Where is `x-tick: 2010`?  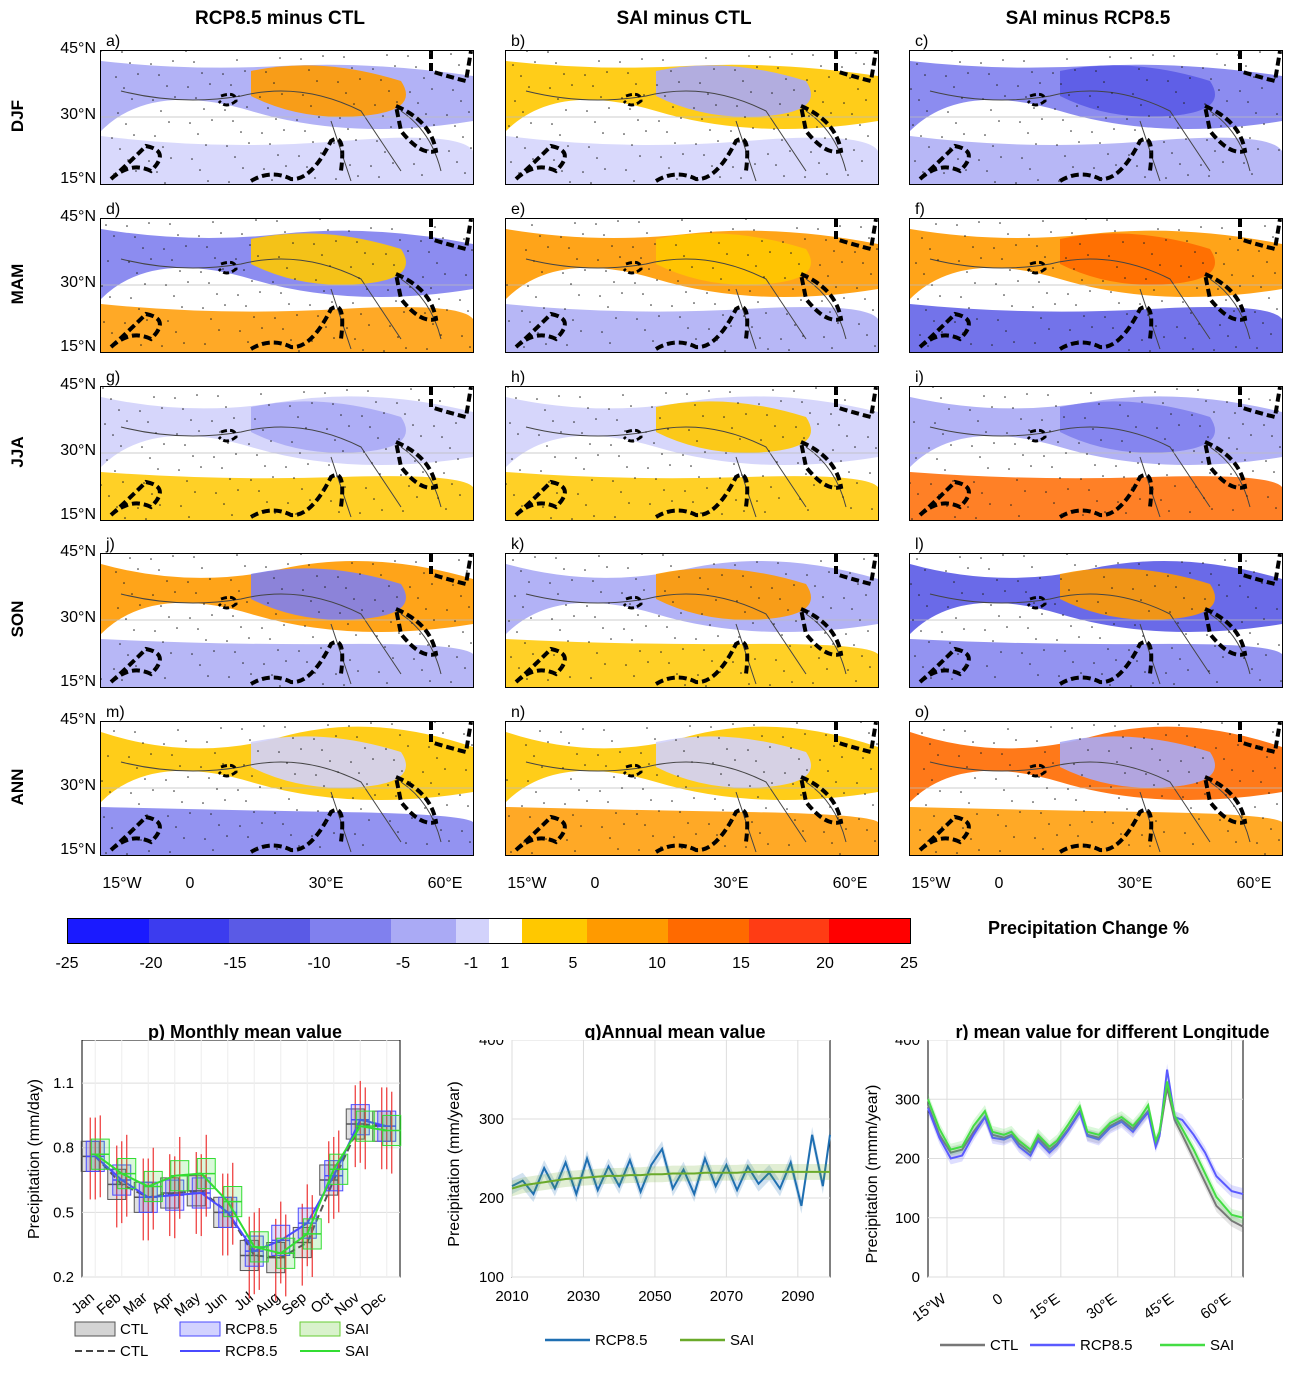 x-tick: 2010 is located at coordinates (511, 1296).